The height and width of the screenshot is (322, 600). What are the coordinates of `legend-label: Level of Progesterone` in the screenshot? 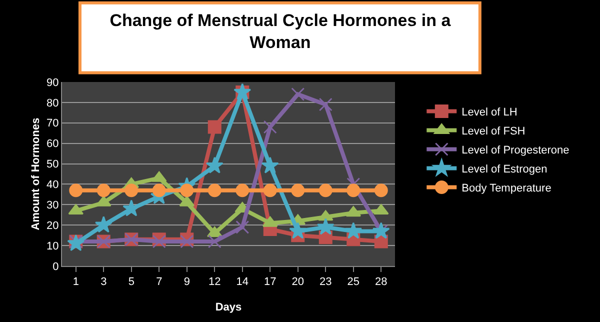 It's located at (516, 150).